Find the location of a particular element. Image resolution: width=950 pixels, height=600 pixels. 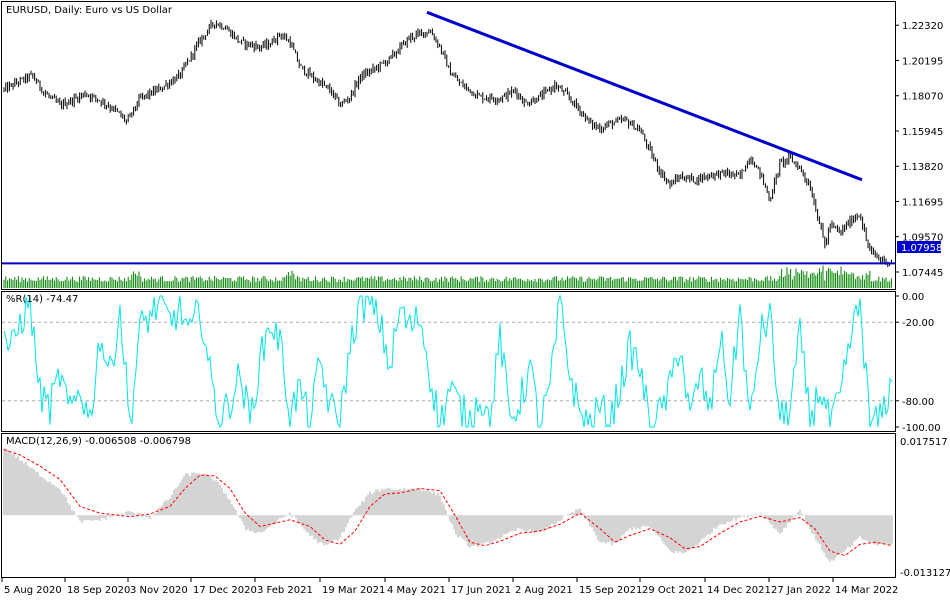

wpr-tick-label: 0.00 is located at coordinates (913, 297).